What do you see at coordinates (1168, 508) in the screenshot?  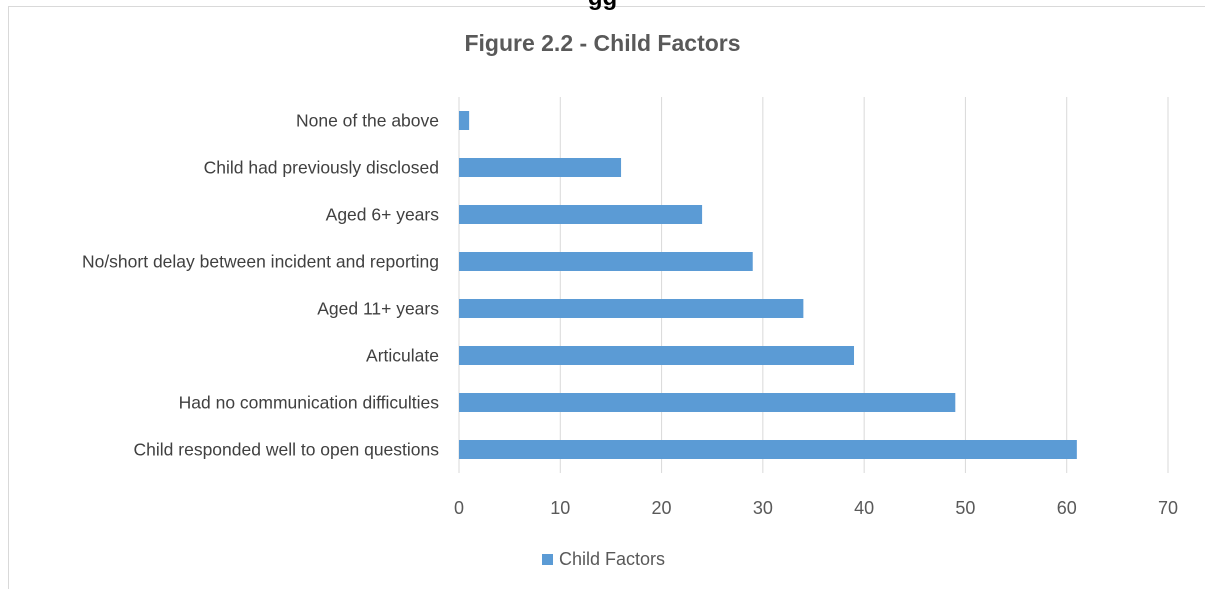 I see `x-tick-label: 70` at bounding box center [1168, 508].